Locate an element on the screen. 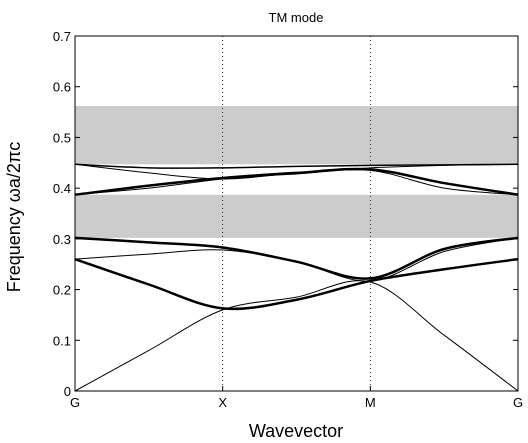 The height and width of the screenshot is (443, 528). y-tick-label: 0.3 is located at coordinates (62, 239).